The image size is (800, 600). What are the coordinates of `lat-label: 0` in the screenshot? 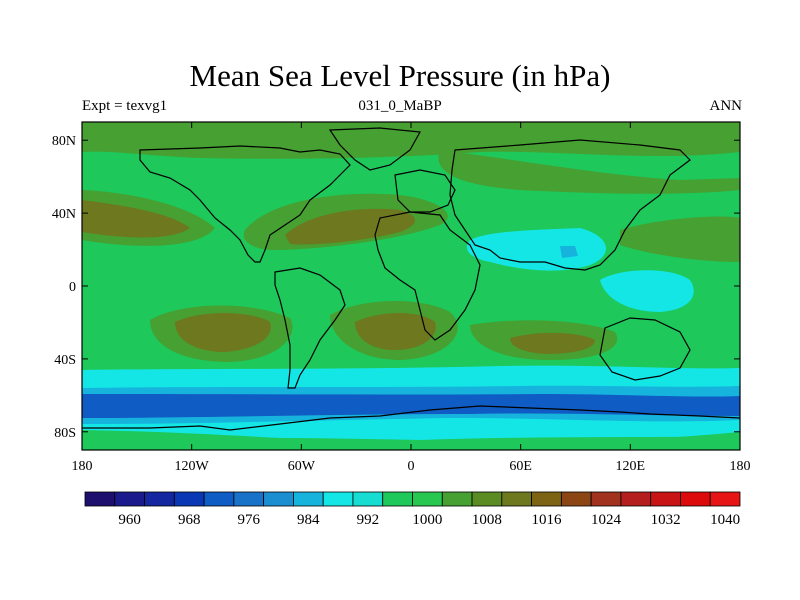 It's located at (72, 287).